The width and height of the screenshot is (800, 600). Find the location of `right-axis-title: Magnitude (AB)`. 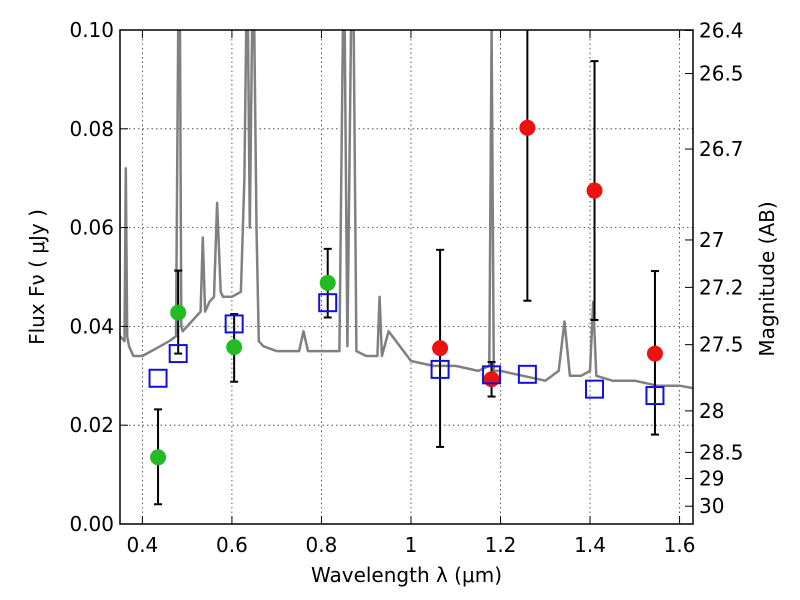

right-axis-title: Magnitude (AB) is located at coordinates (767, 278).